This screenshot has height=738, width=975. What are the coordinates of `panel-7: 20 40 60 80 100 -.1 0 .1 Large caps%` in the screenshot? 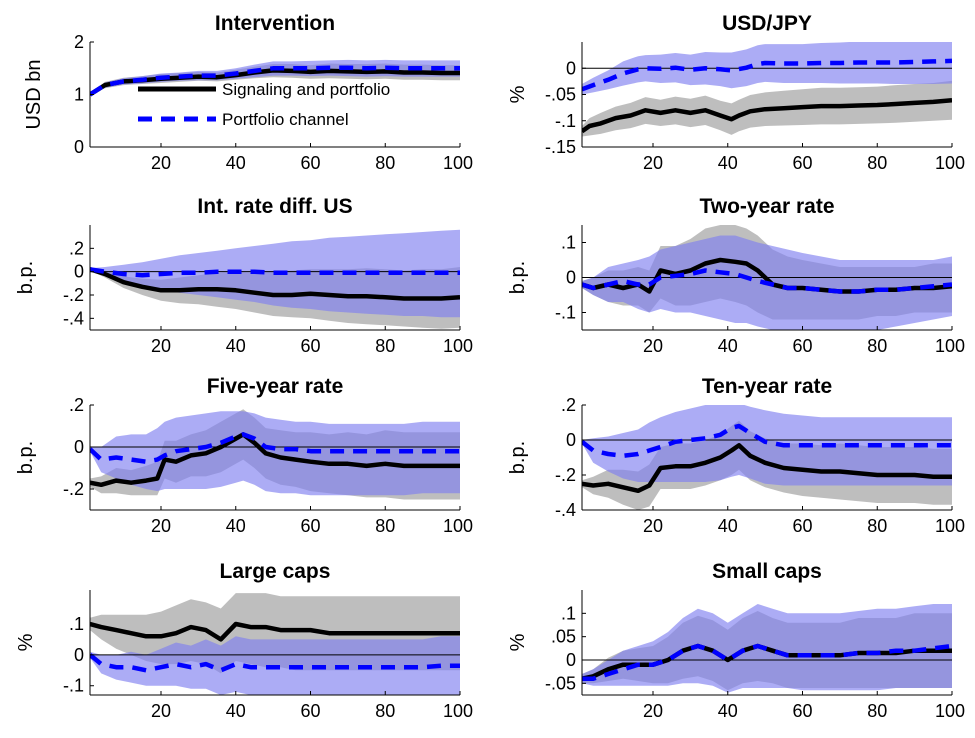 It's located at (244, 640).